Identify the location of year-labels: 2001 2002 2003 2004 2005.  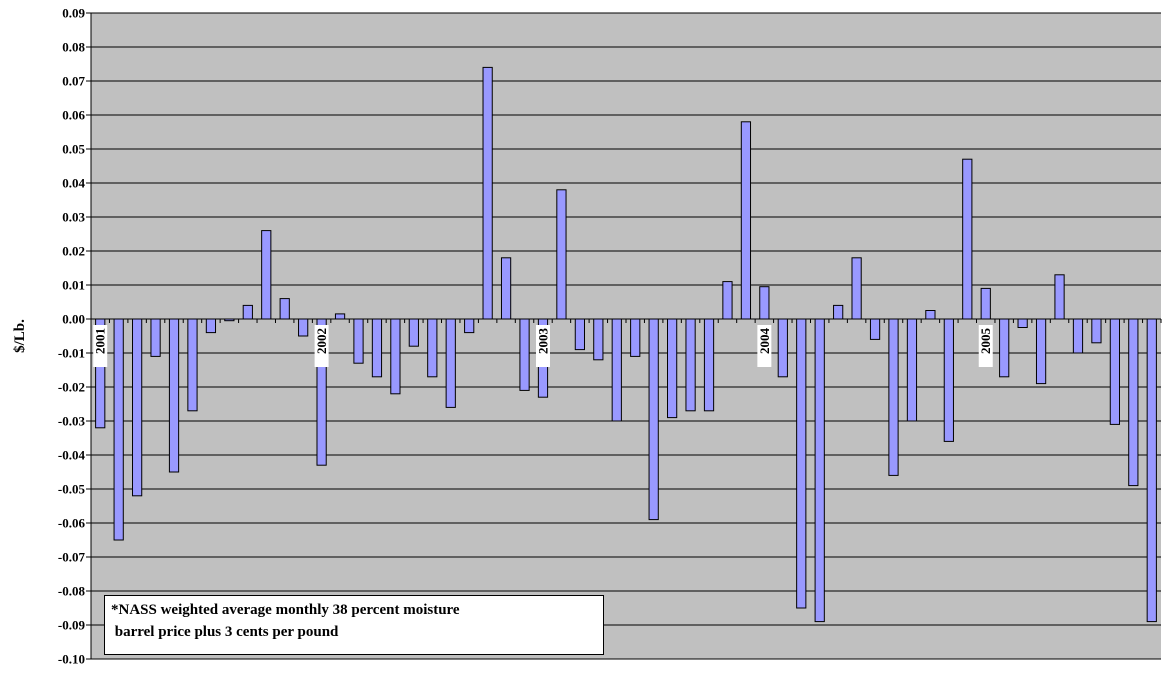
(543, 346).